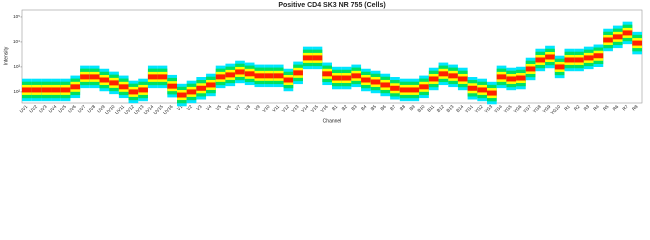 This screenshot has height=240, width=650. Describe the element at coordinates (33, 109) in the screenshot. I see `x-tick-label: UV2` at that location.